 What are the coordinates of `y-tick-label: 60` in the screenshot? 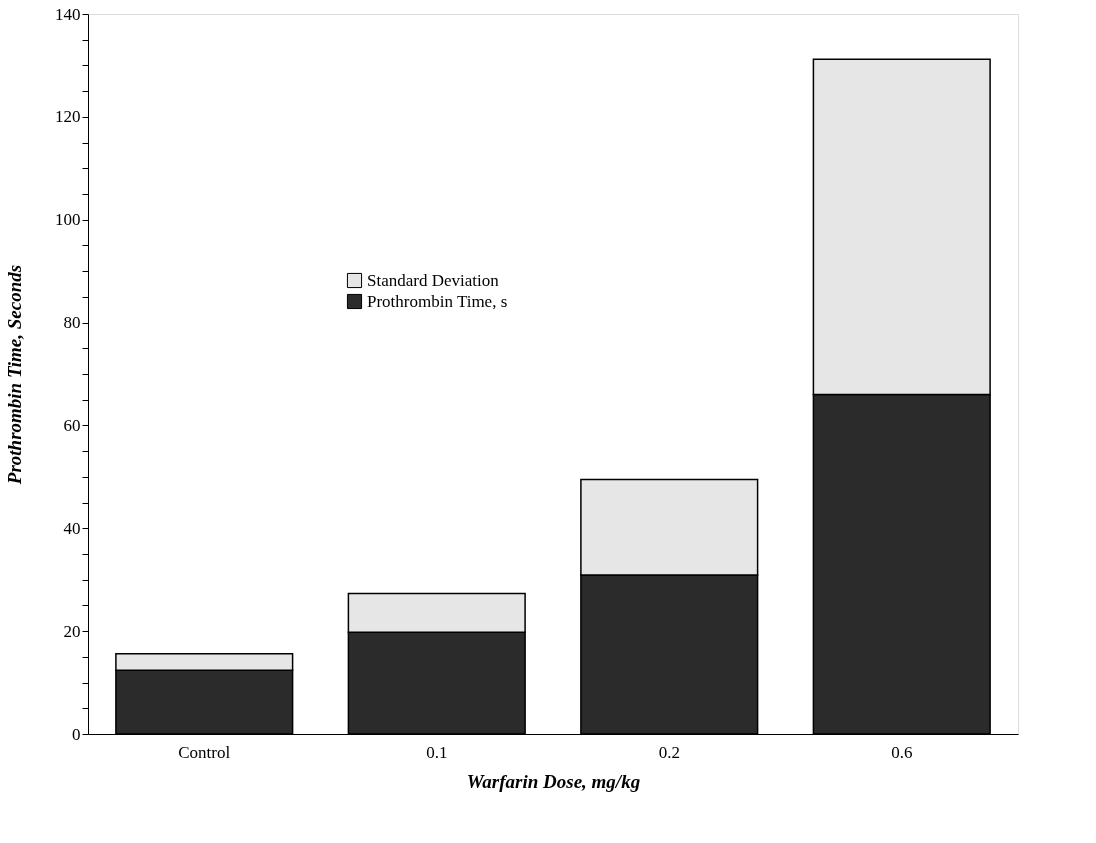 It's located at (72, 425).